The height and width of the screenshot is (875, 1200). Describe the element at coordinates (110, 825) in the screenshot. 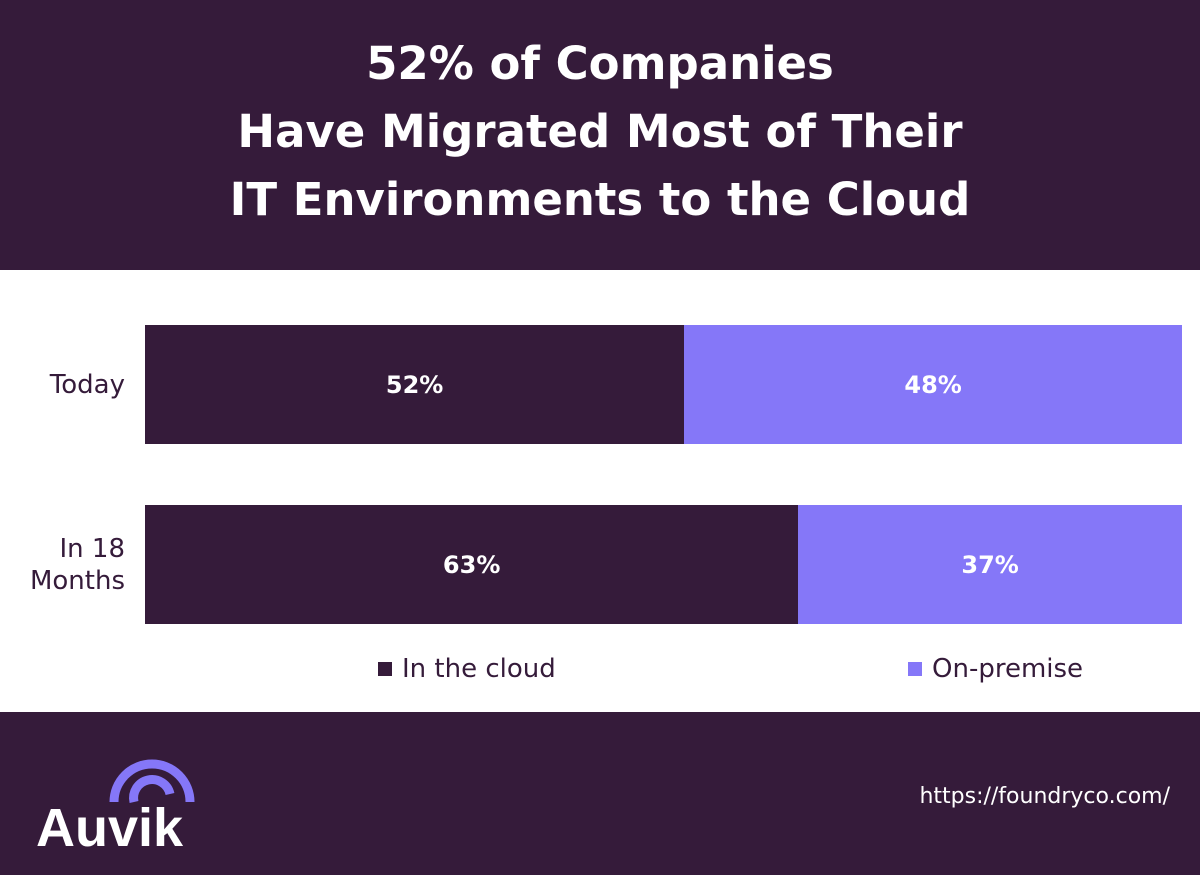

I see `logo-text: Auvik` at that location.